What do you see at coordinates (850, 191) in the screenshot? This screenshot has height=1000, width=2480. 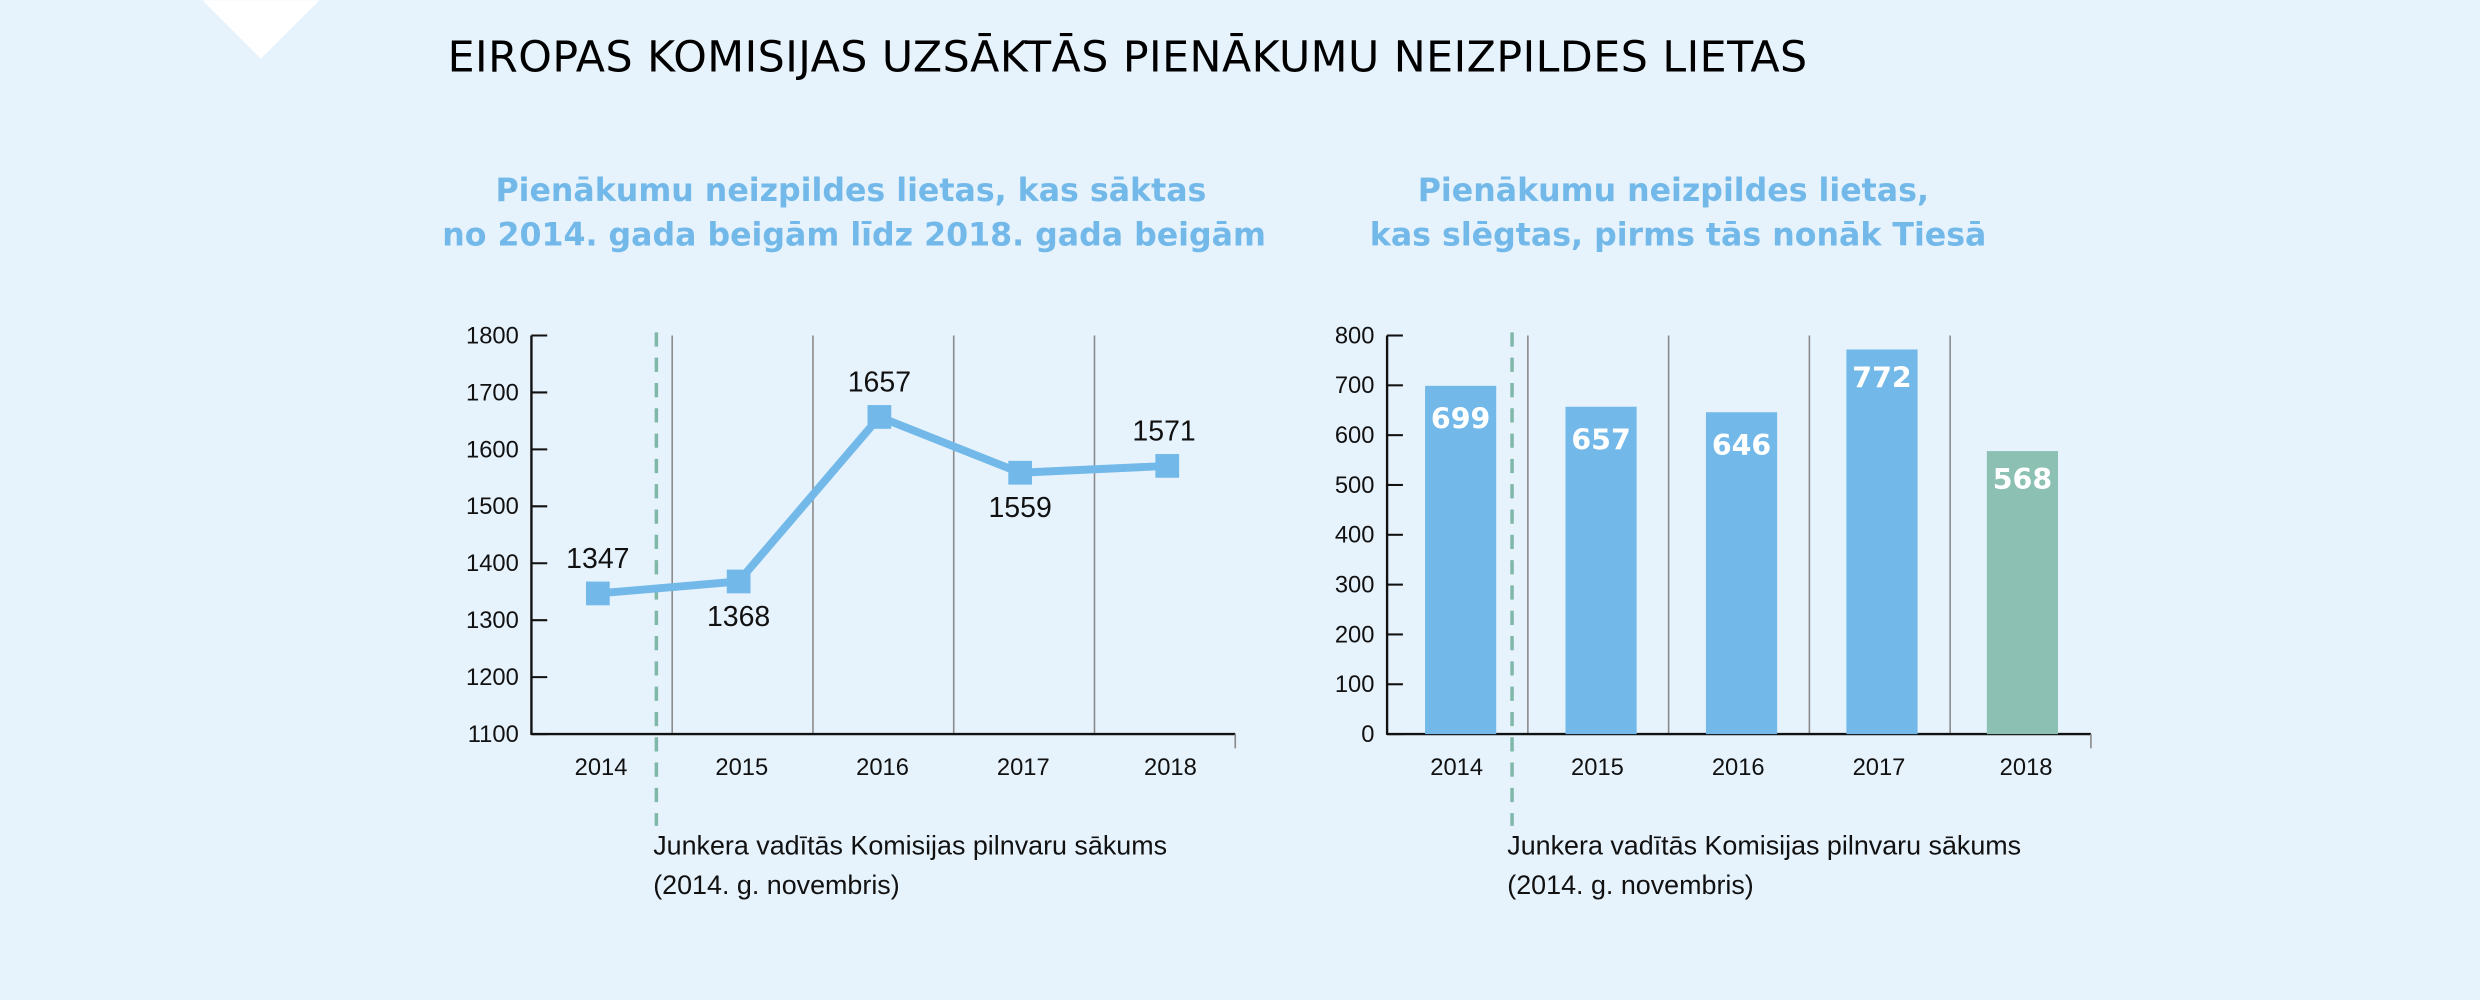 I see `line-chart-title-1: Pienākumu neizpildes lietas, kas sāktas` at bounding box center [850, 191].